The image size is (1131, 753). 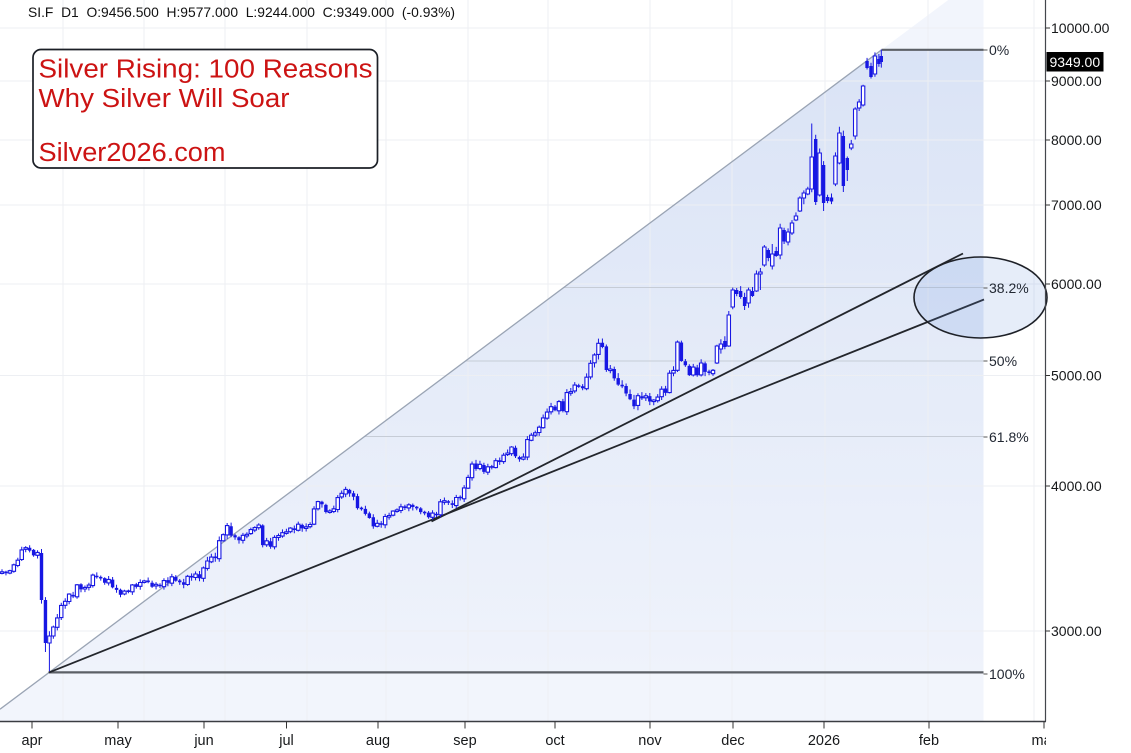 What do you see at coordinates (1009, 288) in the screenshot?
I see `svg-text: 38.2%` at bounding box center [1009, 288].